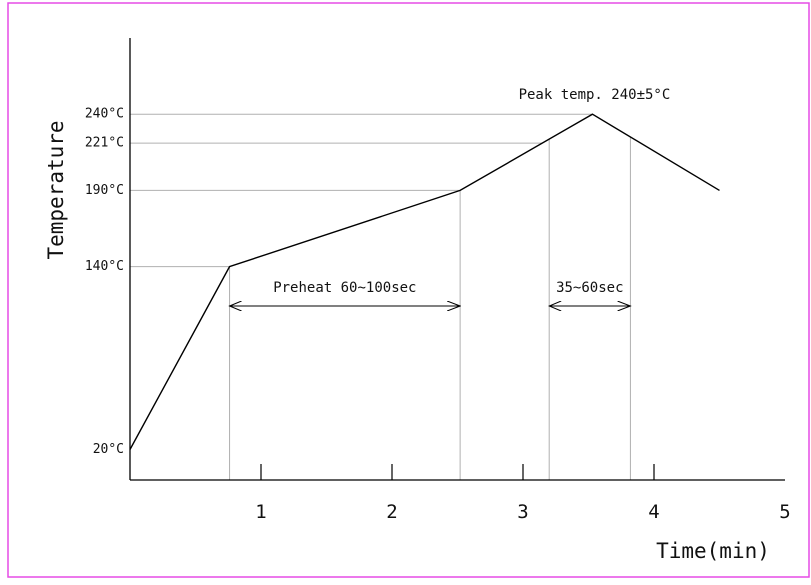 The height and width of the screenshot is (585, 811). What do you see at coordinates (344, 288) in the screenshot?
I see `preheat-label: Preheat 60~100sec` at bounding box center [344, 288].